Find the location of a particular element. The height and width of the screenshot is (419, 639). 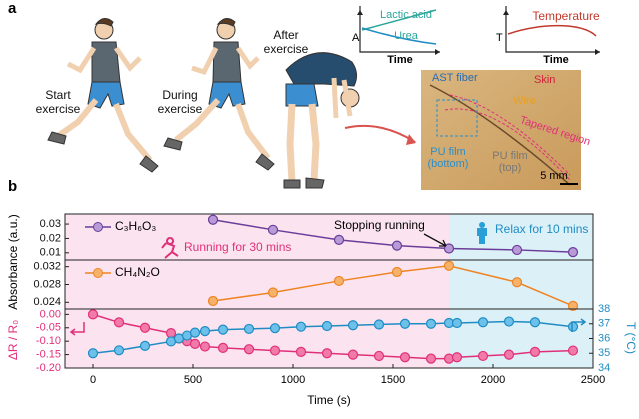

x-tick-label: 1000 is located at coordinates (293, 380).